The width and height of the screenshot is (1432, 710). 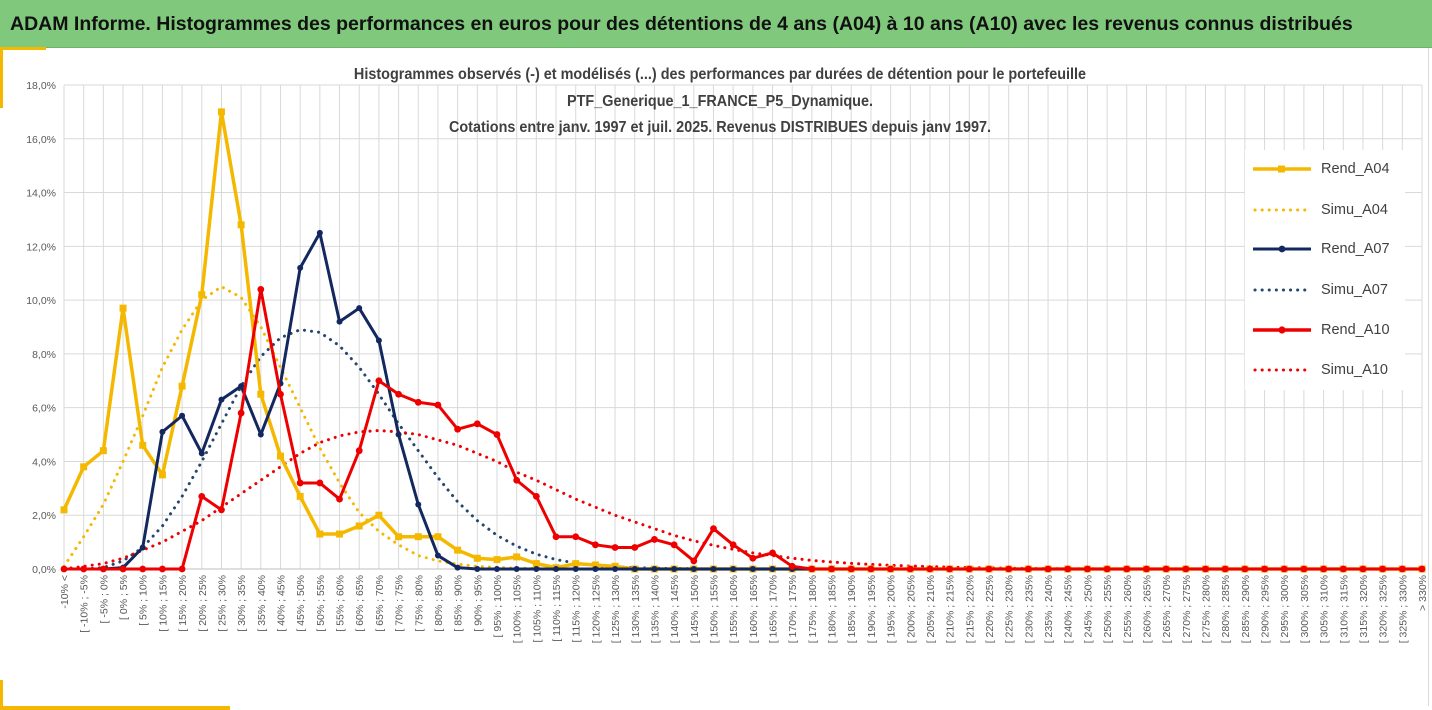 I want to click on legend-label: Rend_A07, so click(x=1355, y=249).